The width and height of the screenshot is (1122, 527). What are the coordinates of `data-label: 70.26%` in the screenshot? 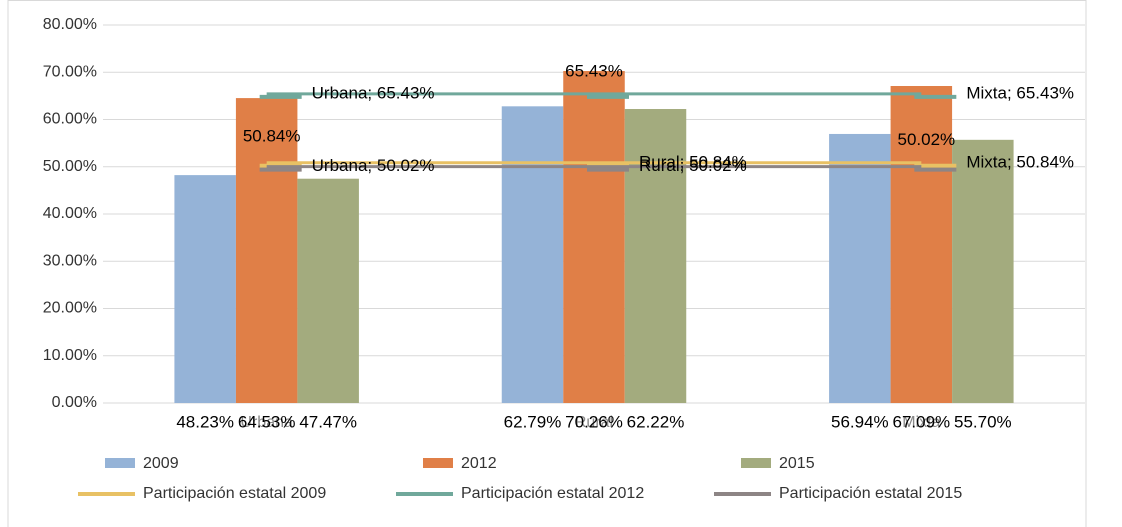 It's located at (594, 421).